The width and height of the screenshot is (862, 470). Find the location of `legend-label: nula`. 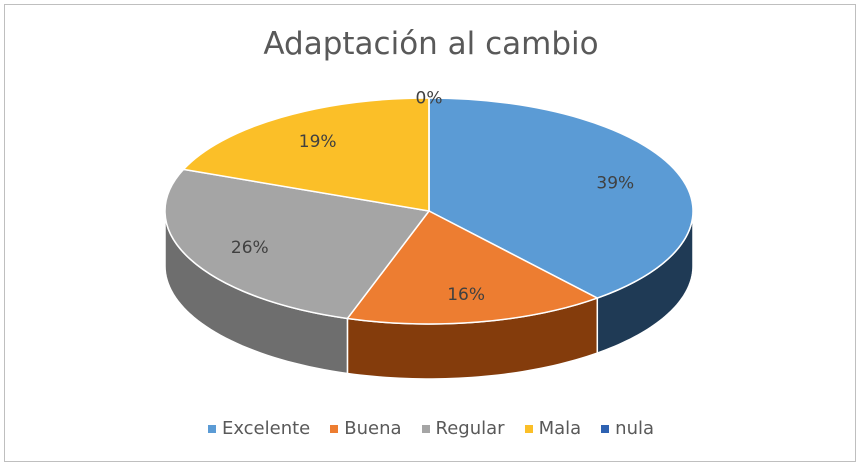

legend-label: nula is located at coordinates (635, 428).